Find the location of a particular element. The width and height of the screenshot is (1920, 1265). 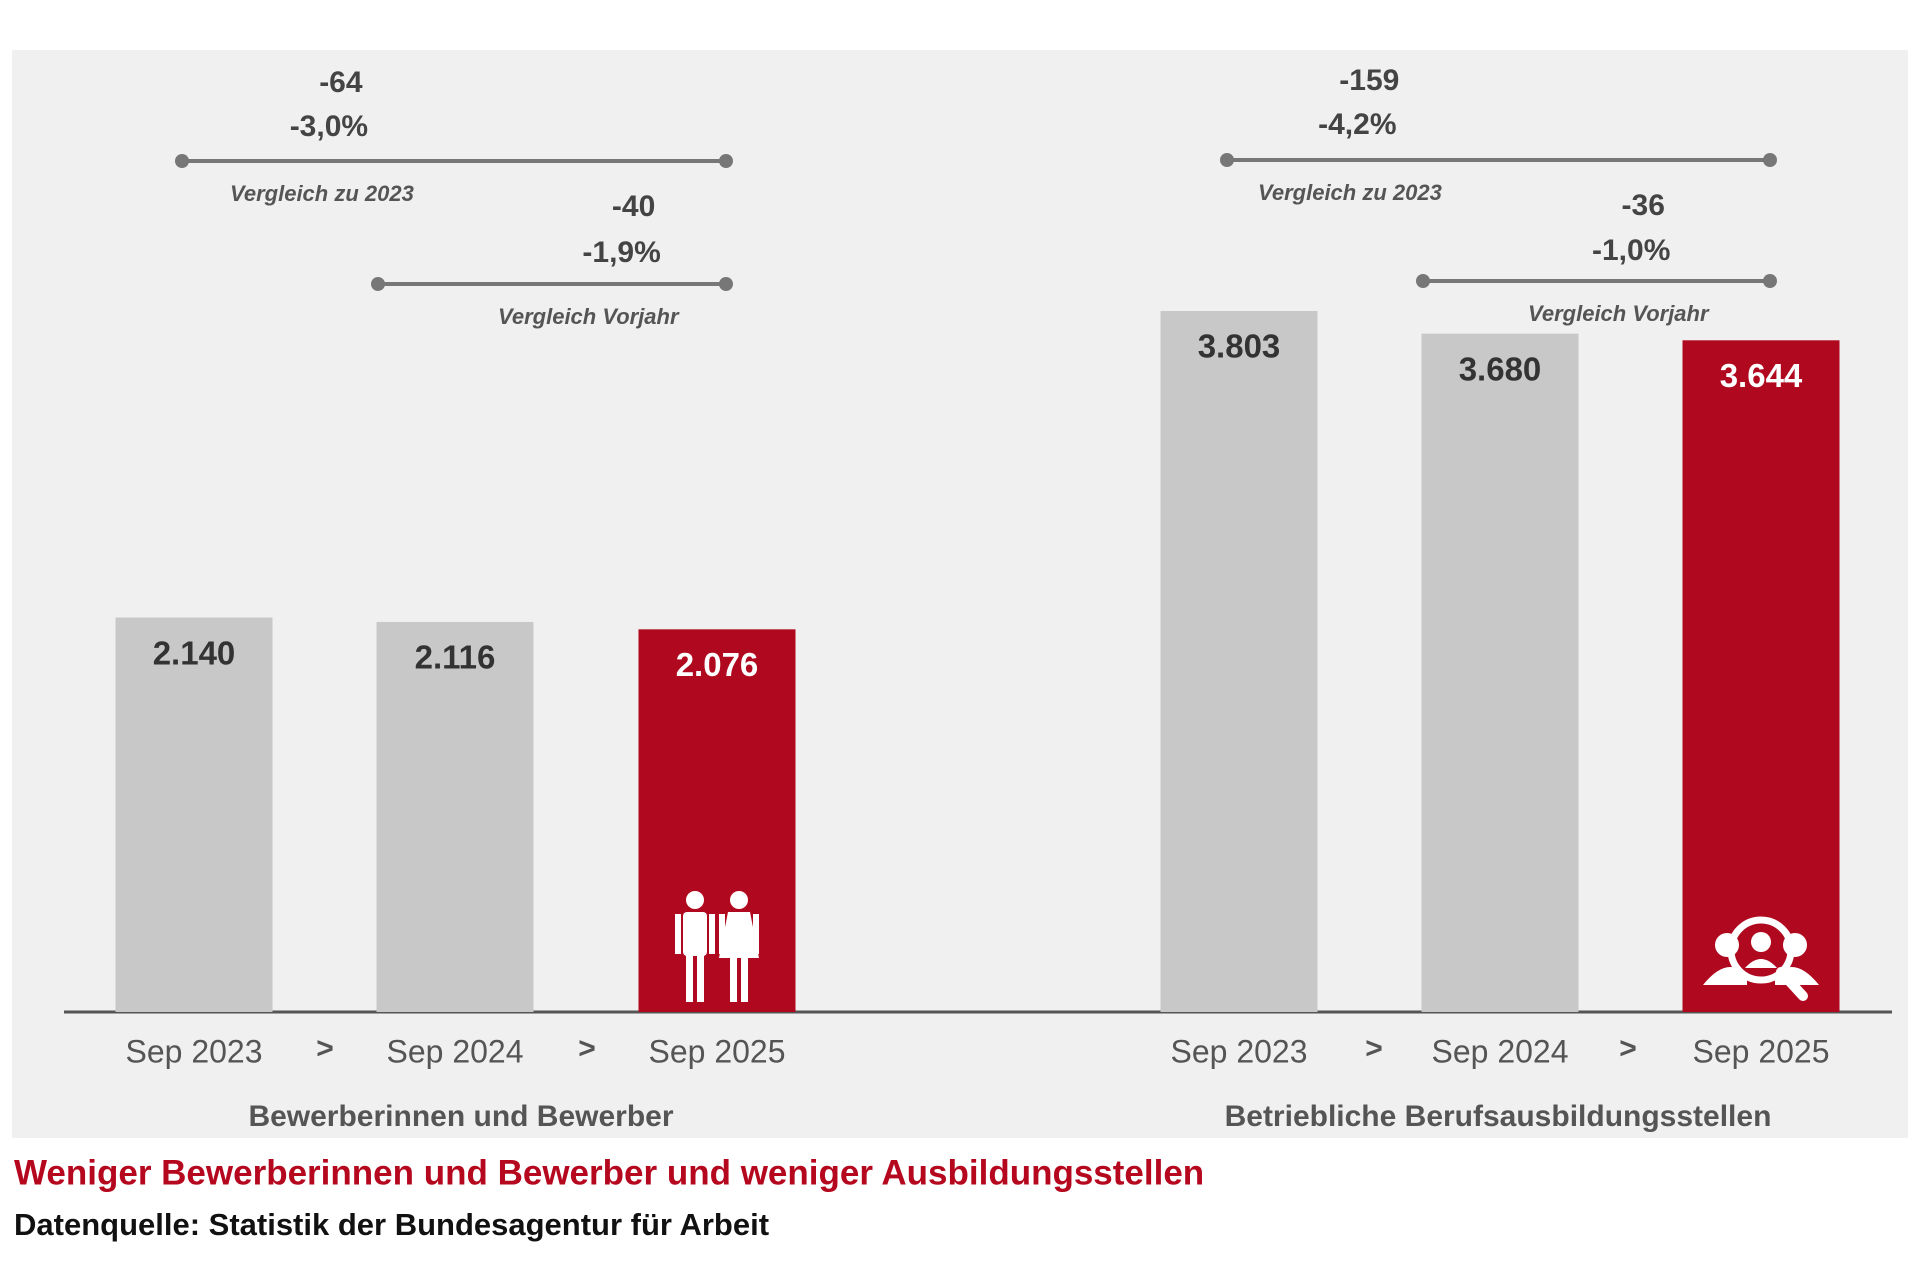

value-label: 2.116 is located at coordinates (455, 657).